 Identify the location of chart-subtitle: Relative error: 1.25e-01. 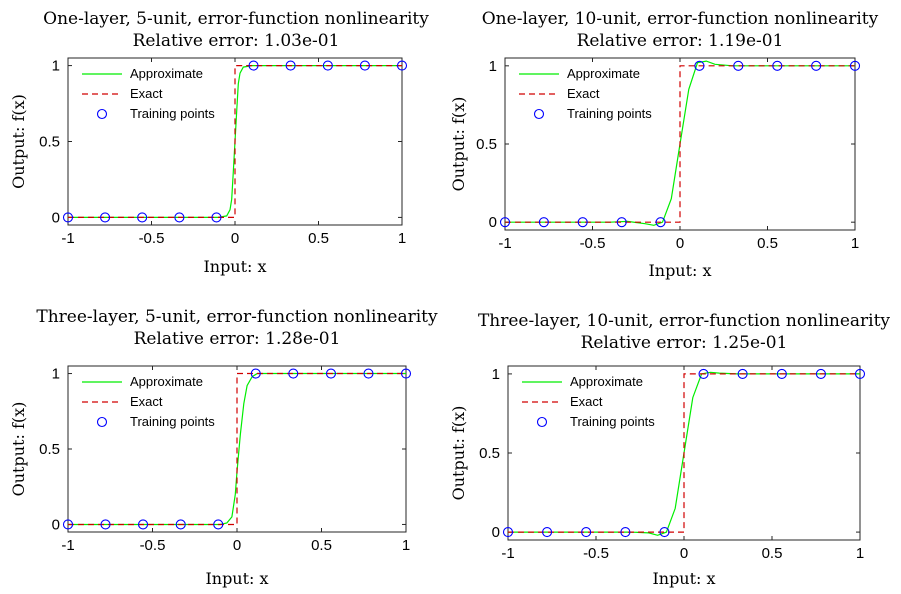
(684, 343).